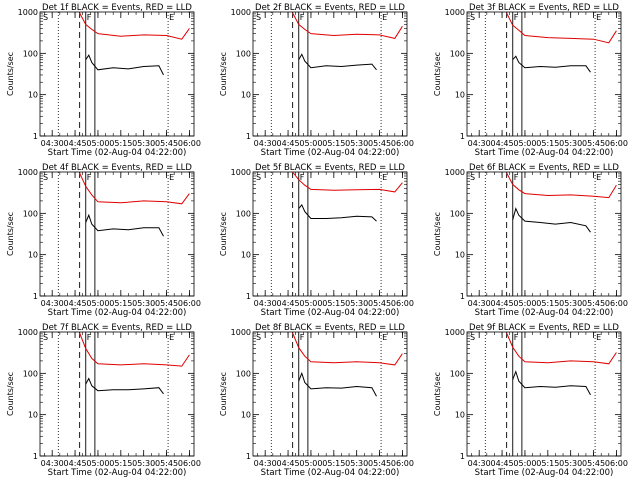  What do you see at coordinates (330, 8) in the screenshot?
I see `plot-title: Det 2f BLACK = Events, RED = LLD` at bounding box center [330, 8].